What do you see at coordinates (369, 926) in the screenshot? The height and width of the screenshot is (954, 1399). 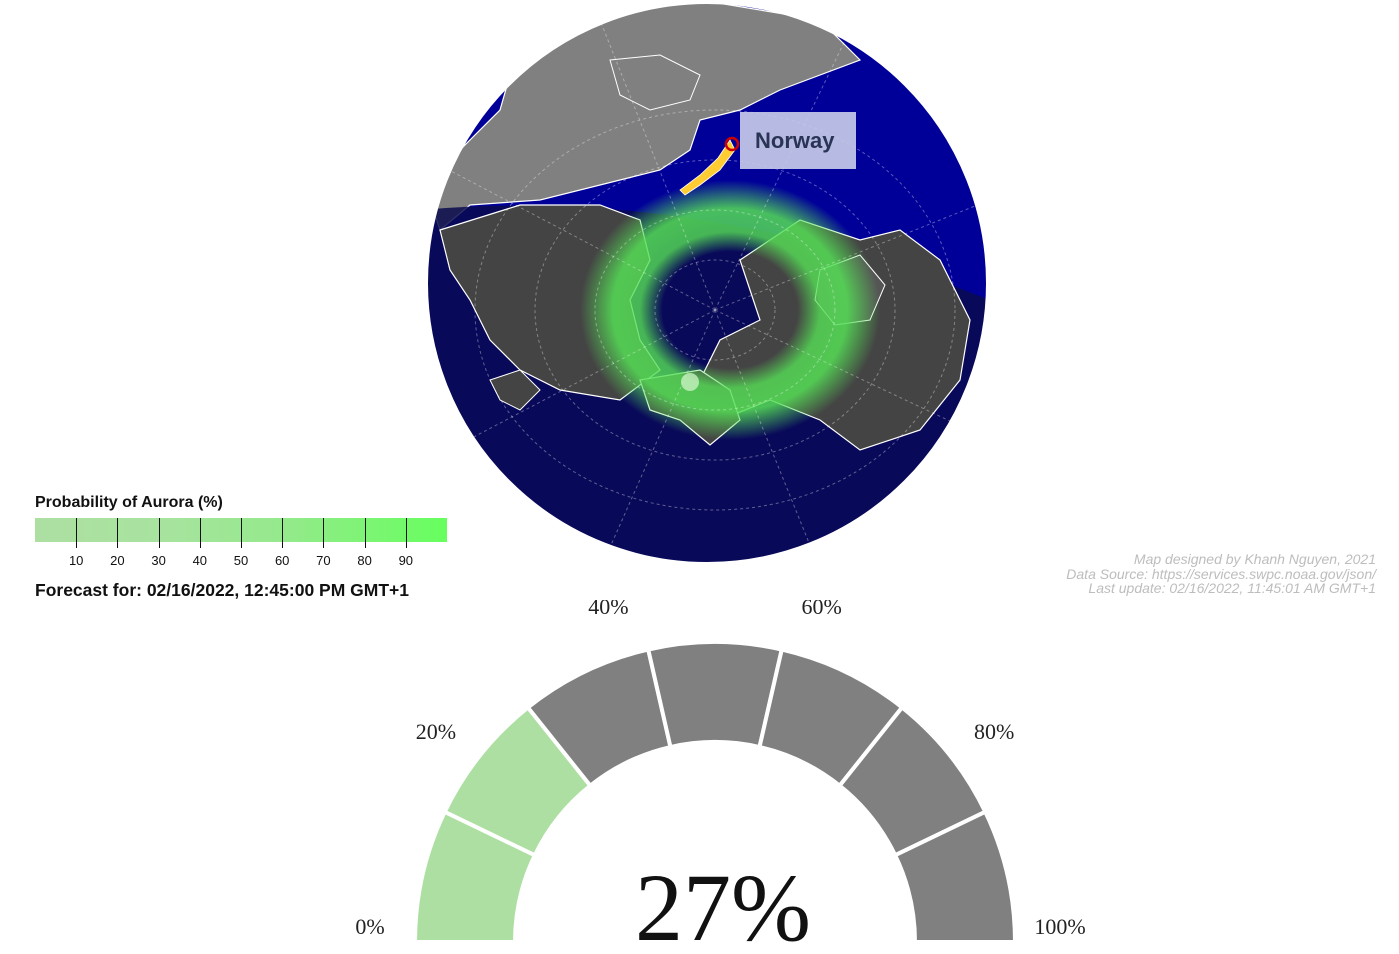 I see `gauge-tick-label: 0%` at bounding box center [369, 926].